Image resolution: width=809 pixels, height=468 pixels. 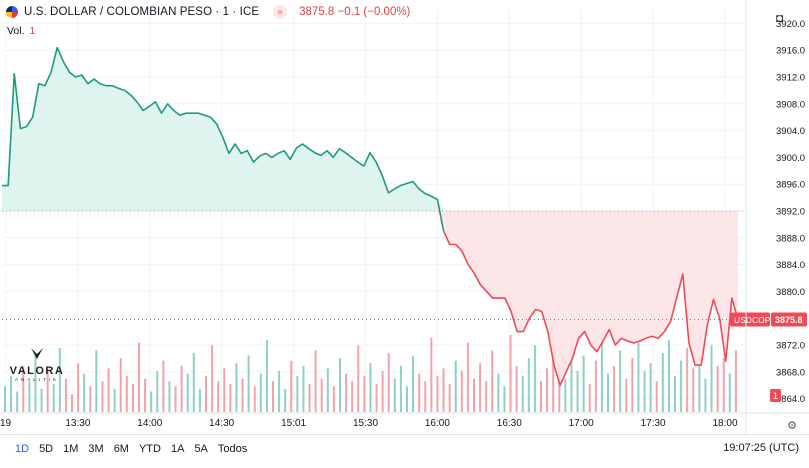 What do you see at coordinates (280, 12) in the screenshot?
I see `market-status-icon: ≈` at bounding box center [280, 12].